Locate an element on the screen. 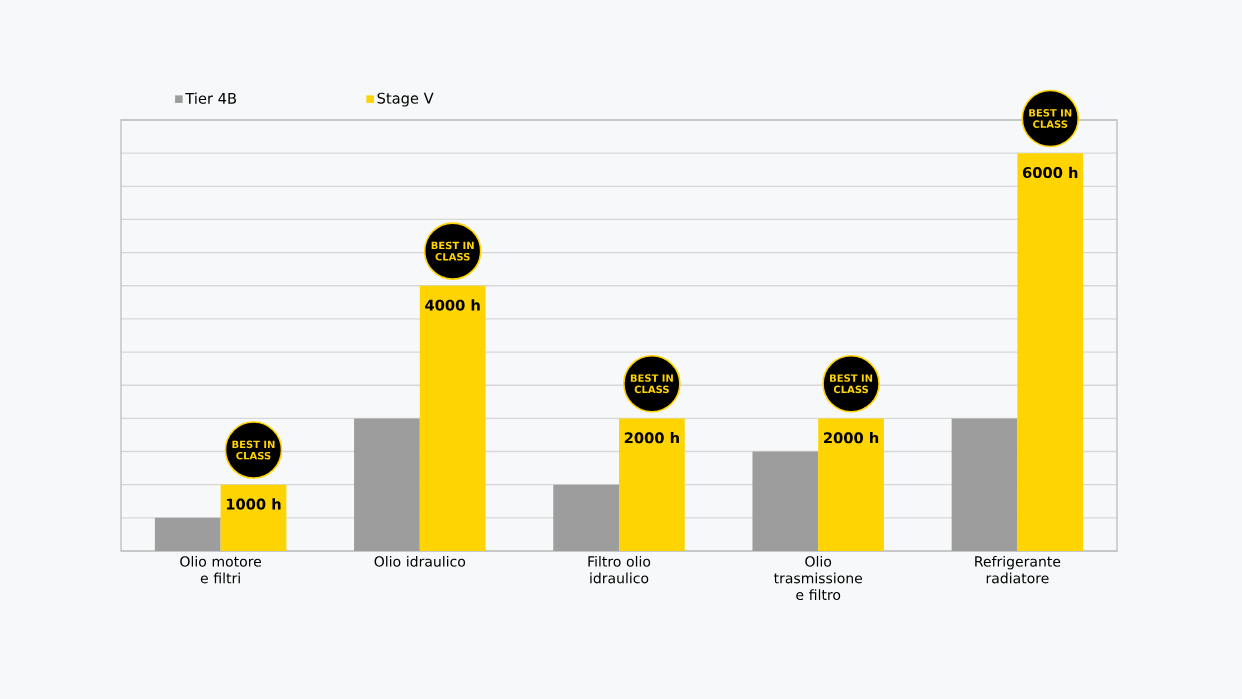  x-tick-label: Olio idraulico is located at coordinates (420, 561).